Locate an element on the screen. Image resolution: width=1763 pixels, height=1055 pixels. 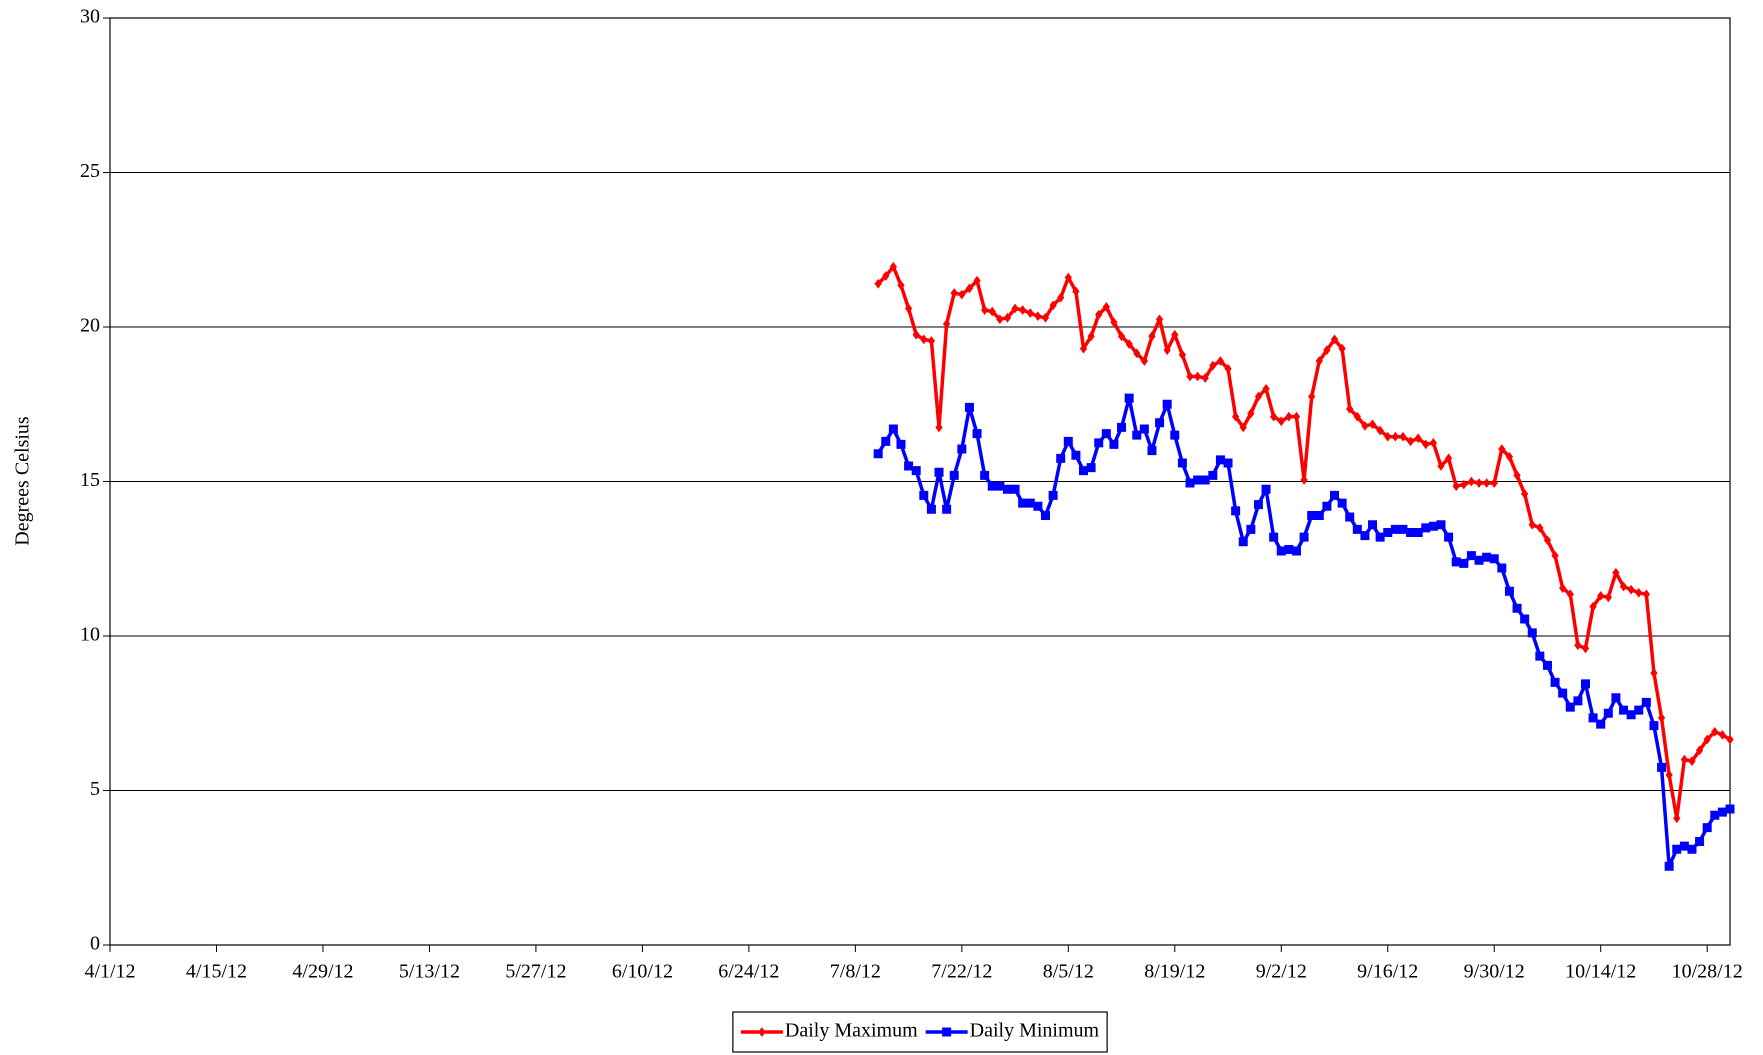
x-tick-label: 5/27/12 is located at coordinates (535, 972).